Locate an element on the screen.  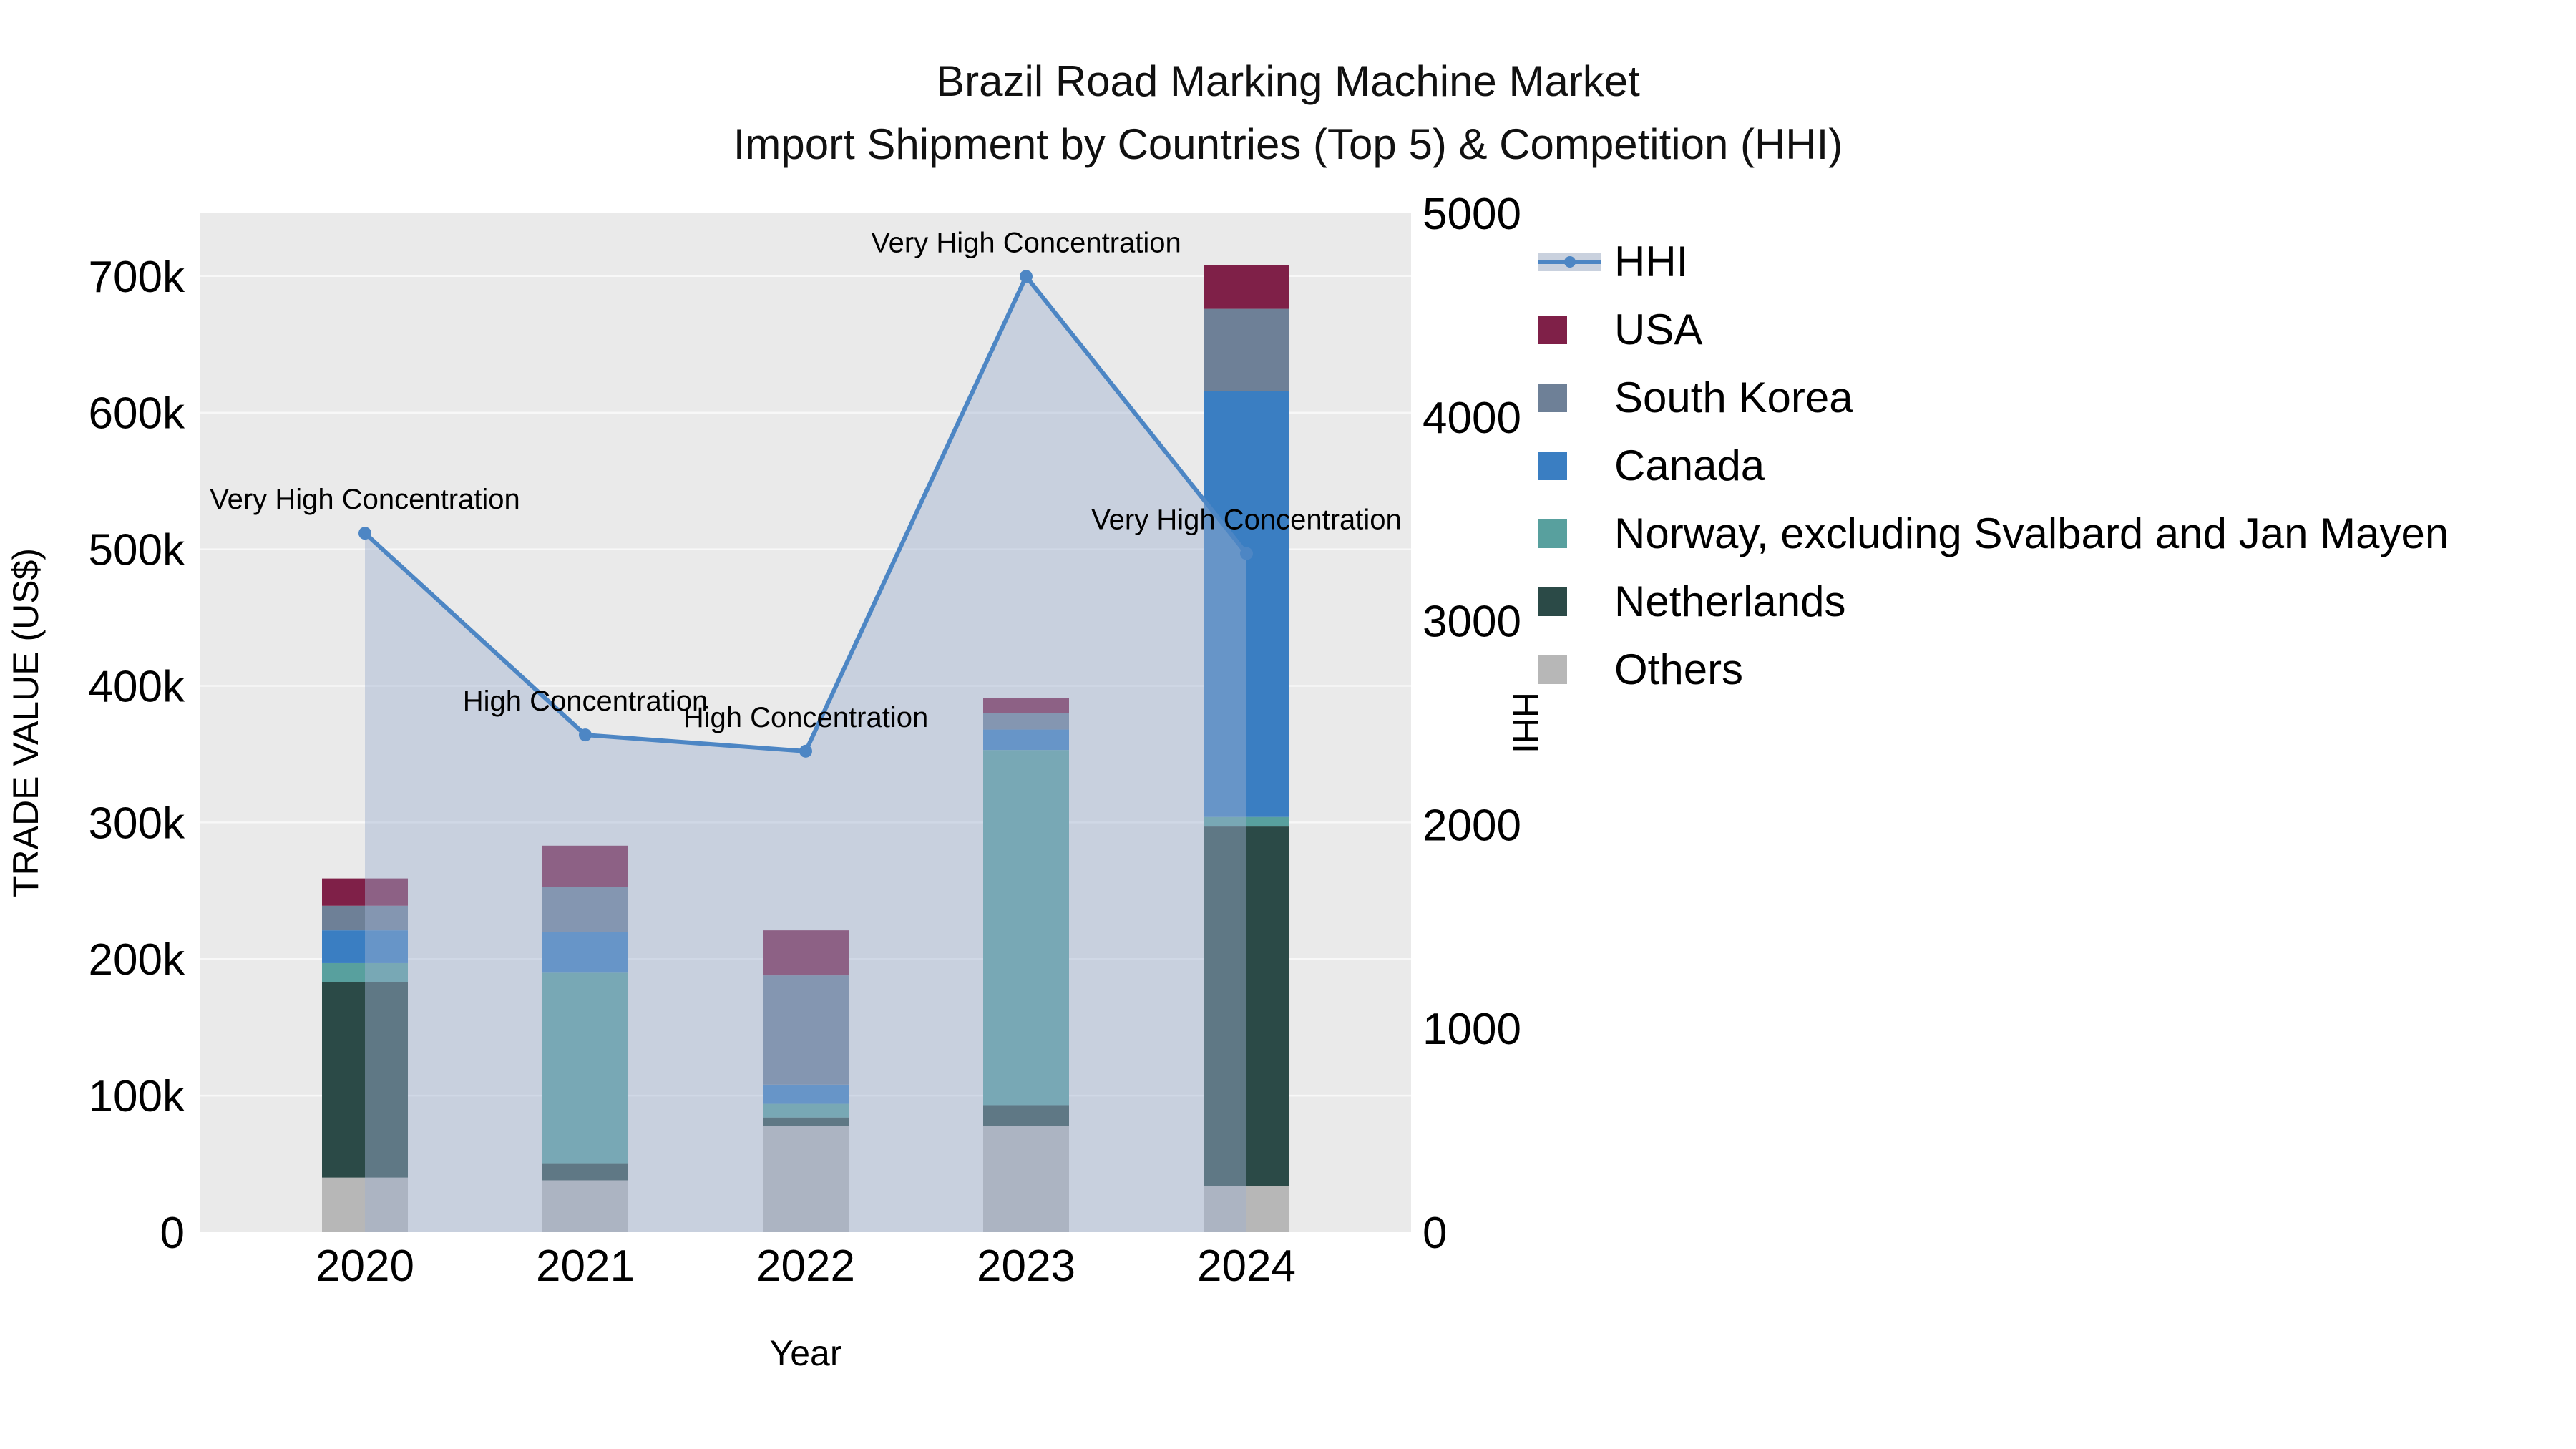
annotation-very-high-concentration-2024: Very High Concentration is located at coordinates (1246, 520).